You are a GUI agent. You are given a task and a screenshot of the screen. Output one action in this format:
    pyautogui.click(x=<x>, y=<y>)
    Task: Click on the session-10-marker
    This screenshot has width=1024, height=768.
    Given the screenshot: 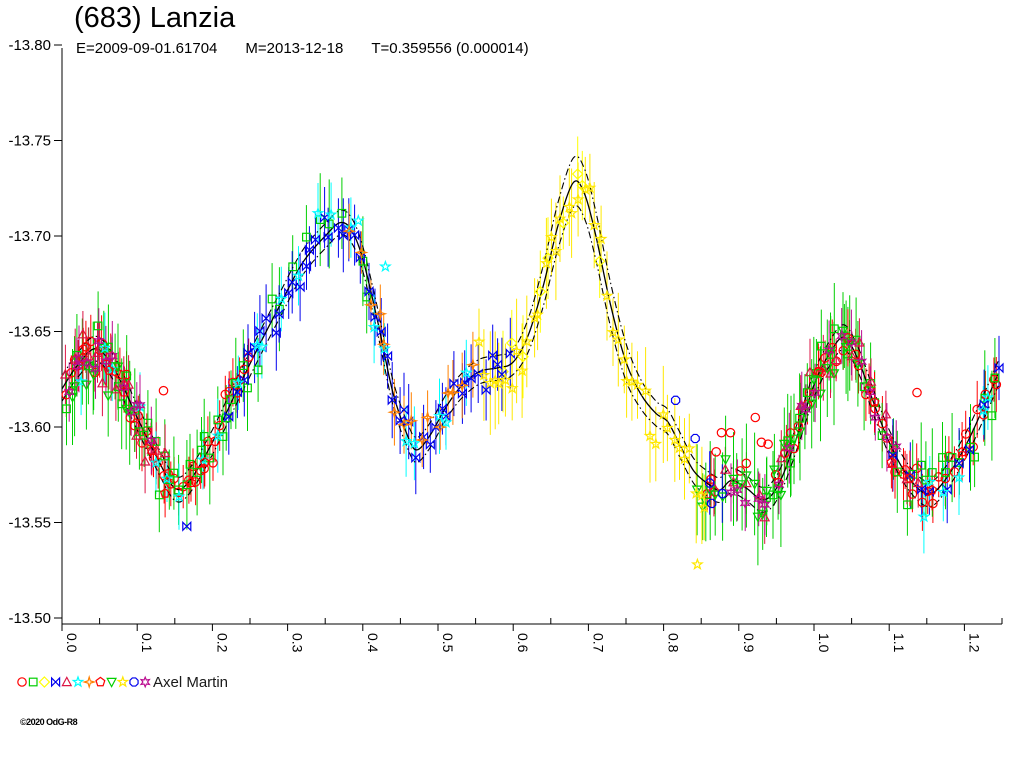 What is the action you would take?
    pyautogui.click(x=123, y=681)
    